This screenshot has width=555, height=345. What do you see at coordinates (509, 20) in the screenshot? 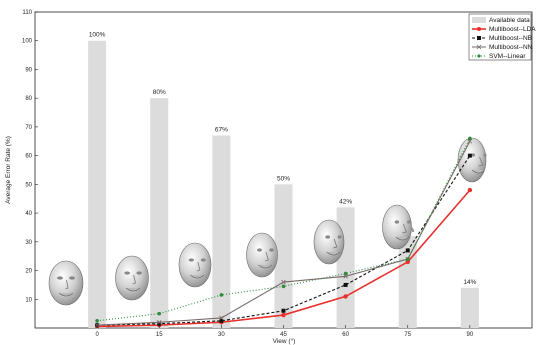
I see `legend-label: Available data` at bounding box center [509, 20].